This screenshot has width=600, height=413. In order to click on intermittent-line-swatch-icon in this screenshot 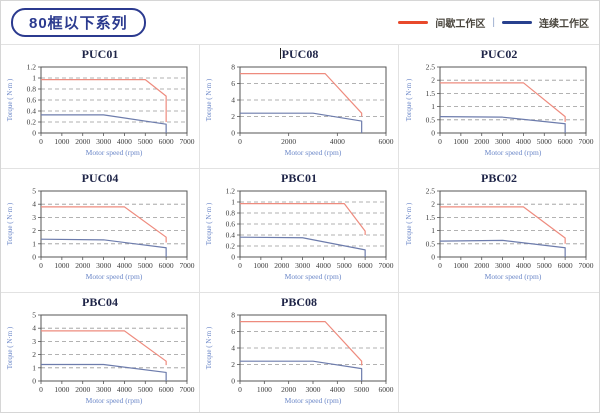, I will do `click(413, 22)`.